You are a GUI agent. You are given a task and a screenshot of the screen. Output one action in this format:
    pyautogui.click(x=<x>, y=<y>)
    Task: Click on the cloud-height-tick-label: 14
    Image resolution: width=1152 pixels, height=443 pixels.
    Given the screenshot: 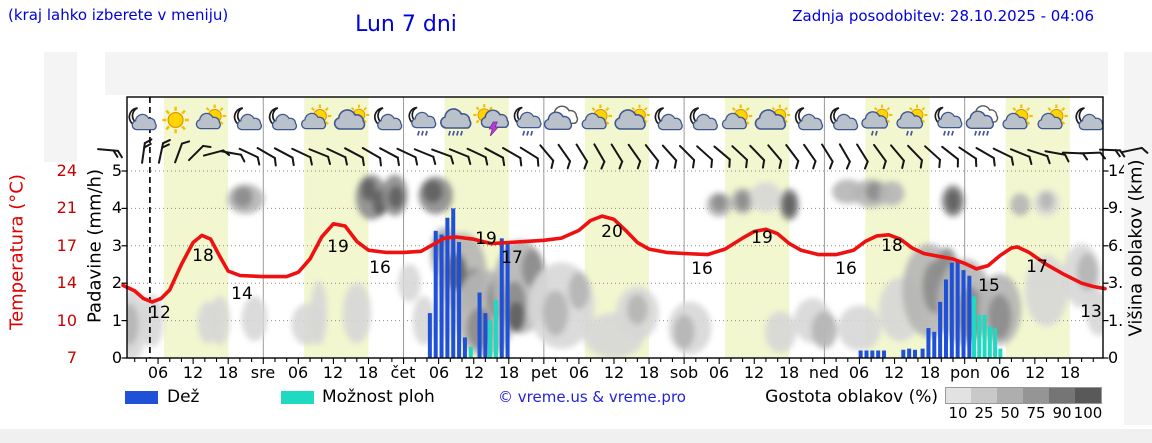 What is the action you would take?
    pyautogui.click(x=1118, y=170)
    